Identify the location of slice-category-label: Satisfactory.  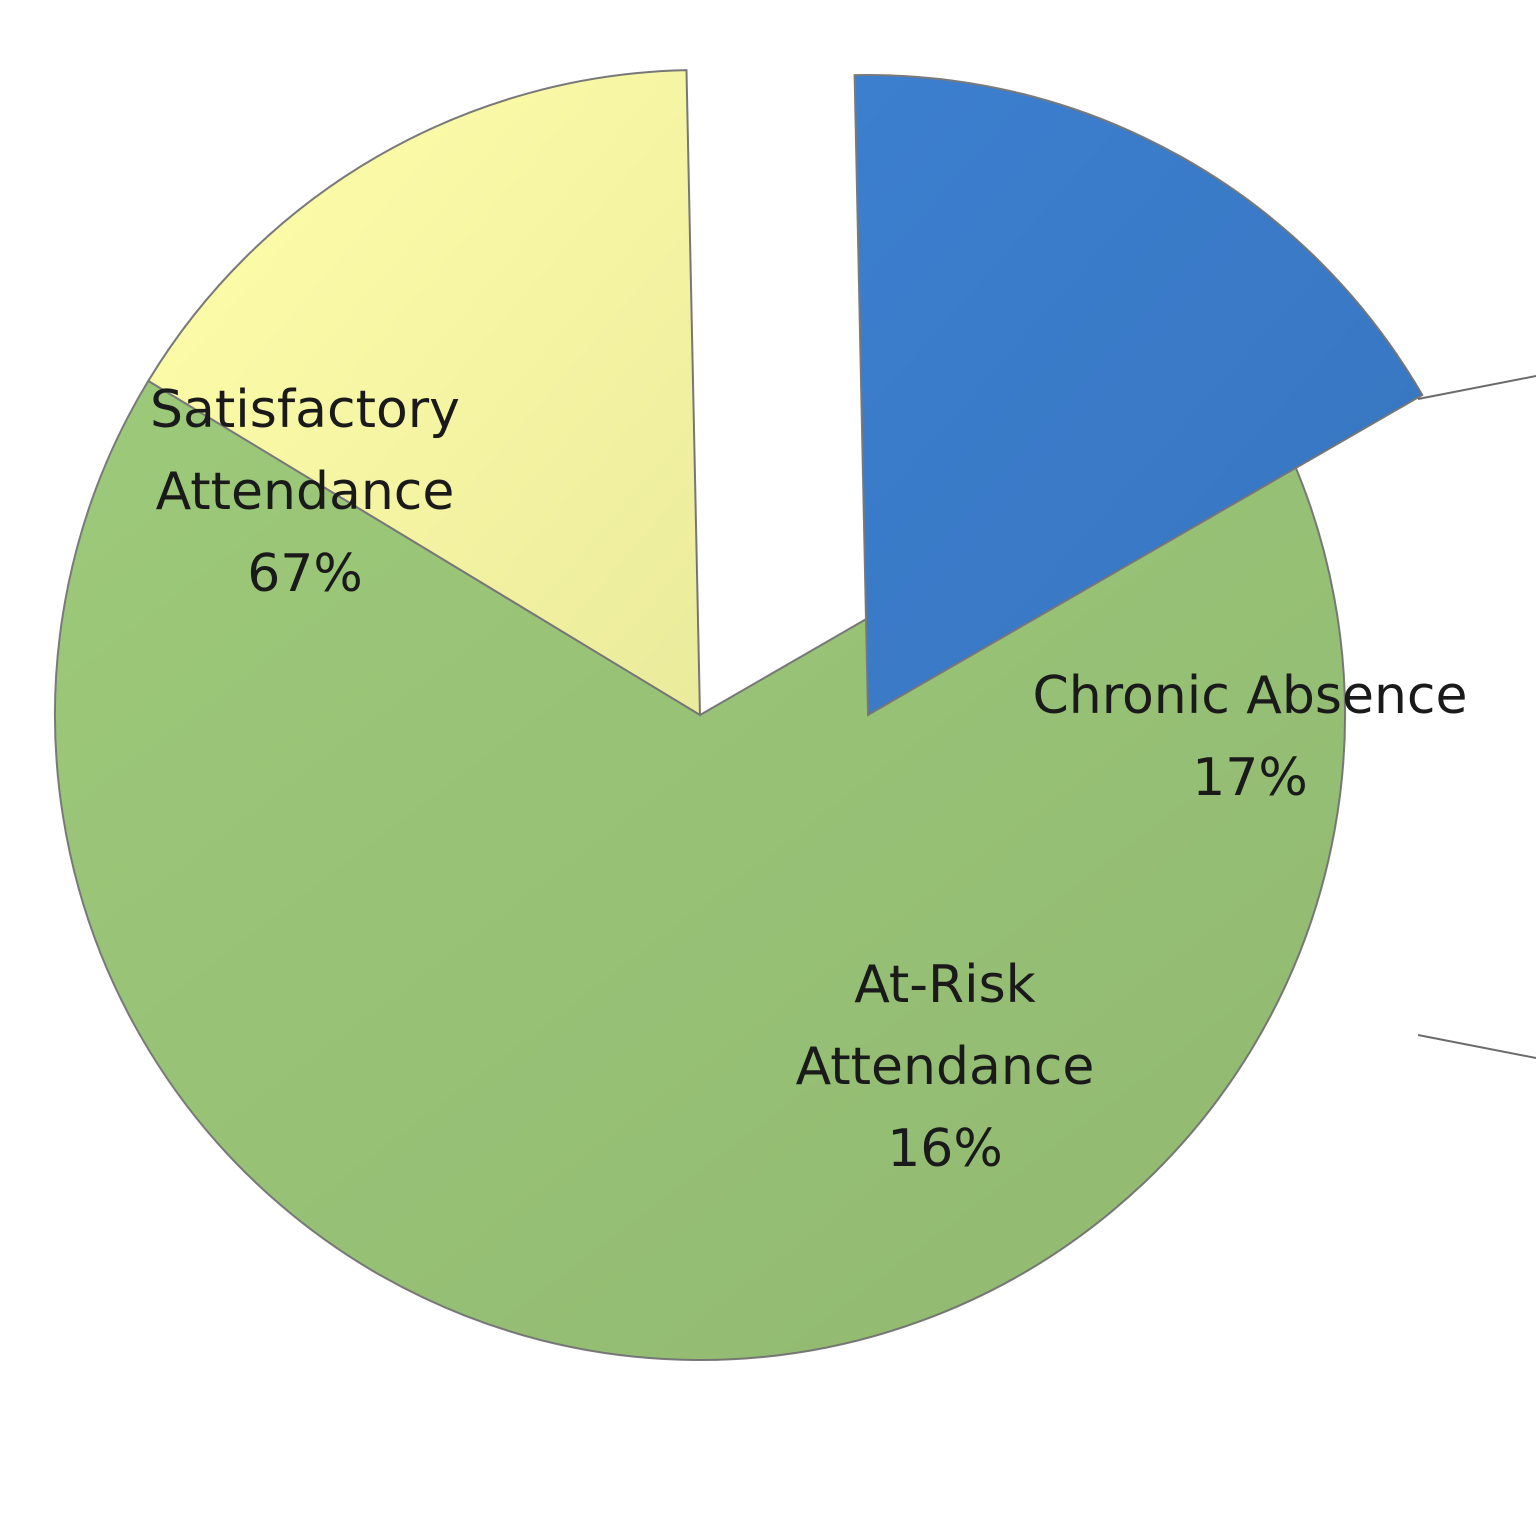
(305, 410).